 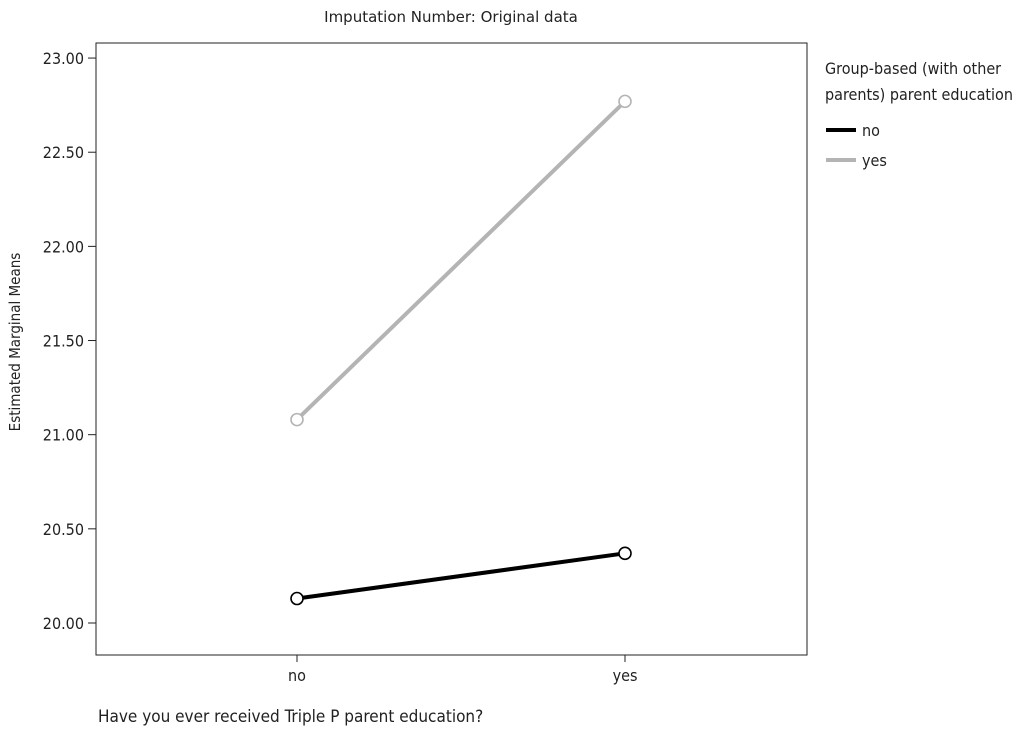 I want to click on y-tick-label: 20.50, so click(x=63, y=529).